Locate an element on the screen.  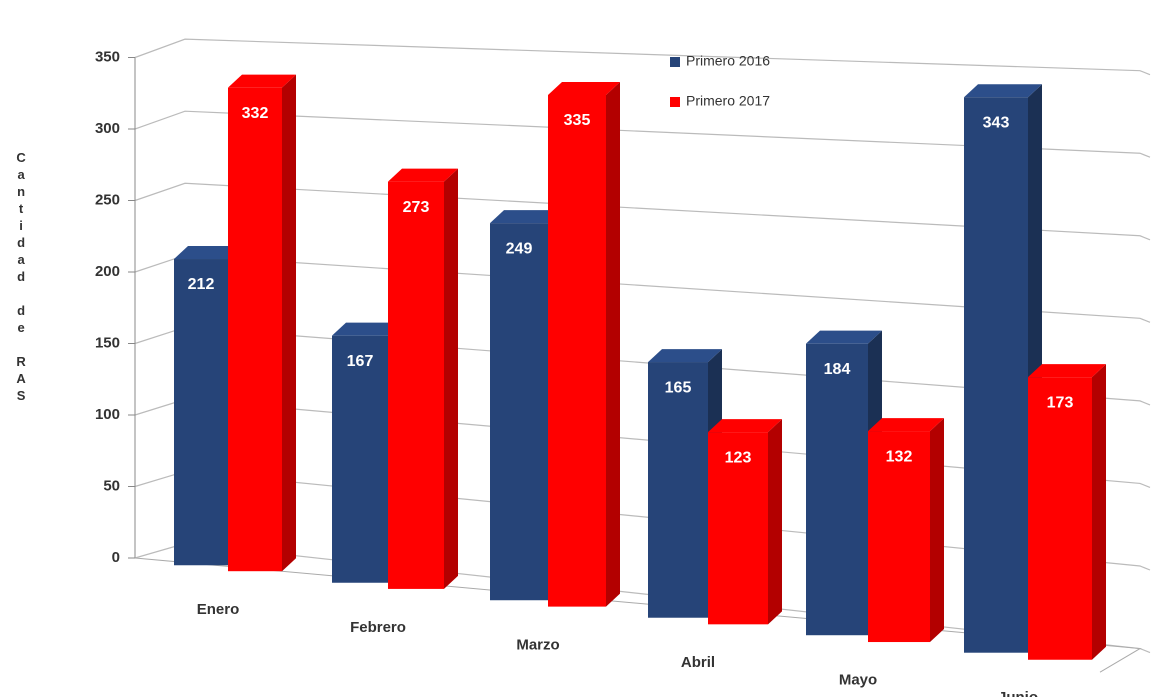
legend-label: Primero 2017 is located at coordinates (728, 101).